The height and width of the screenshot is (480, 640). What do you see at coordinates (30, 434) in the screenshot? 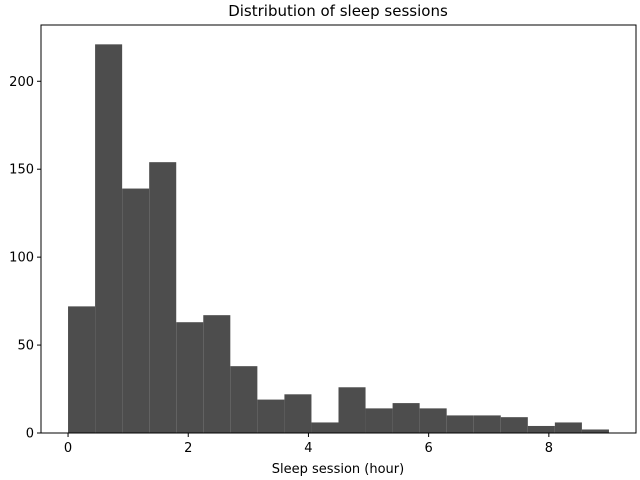
I see `y-tick-label: 0` at bounding box center [30, 434].